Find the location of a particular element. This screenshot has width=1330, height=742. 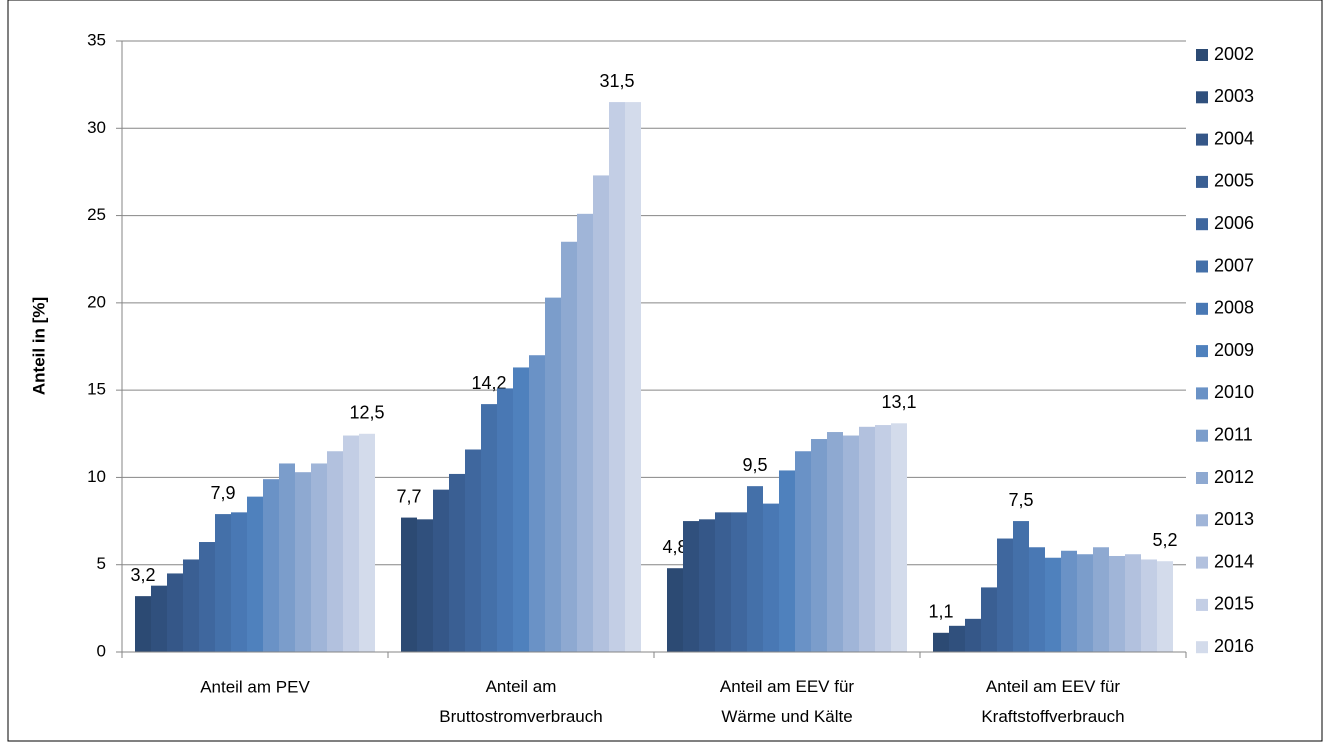

x-tick-label: Anteil am EEV für Wärme und Kälte is located at coordinates (787, 701).